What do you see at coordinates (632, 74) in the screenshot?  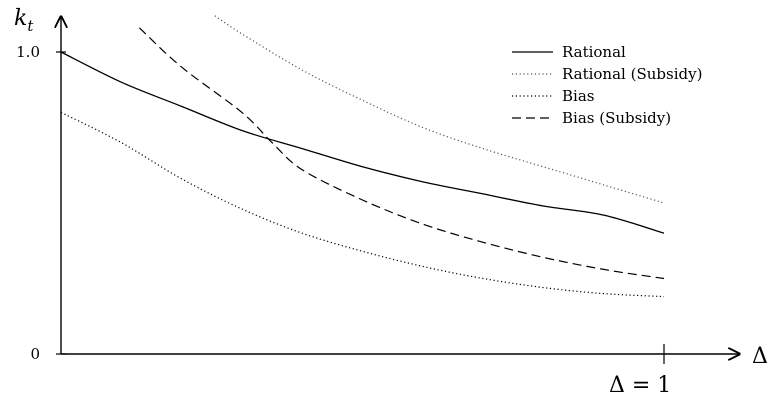 I see `legend-label-2: Rational (Subsidy)` at bounding box center [632, 74].